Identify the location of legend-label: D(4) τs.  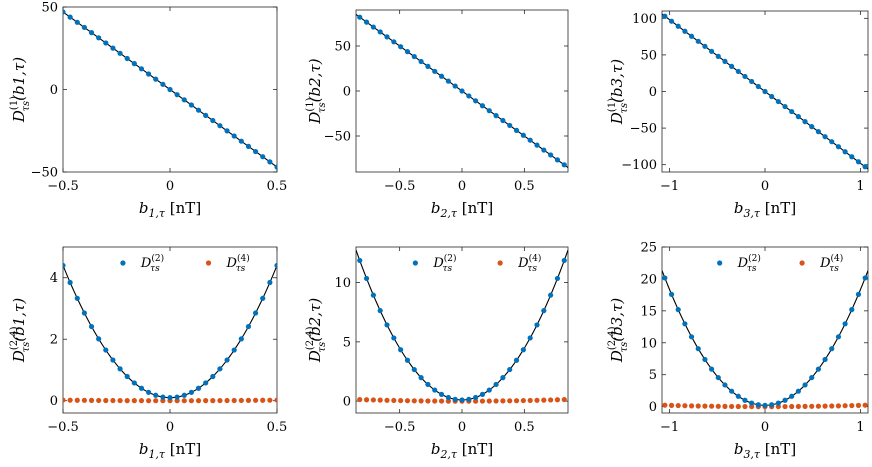
(238, 263).